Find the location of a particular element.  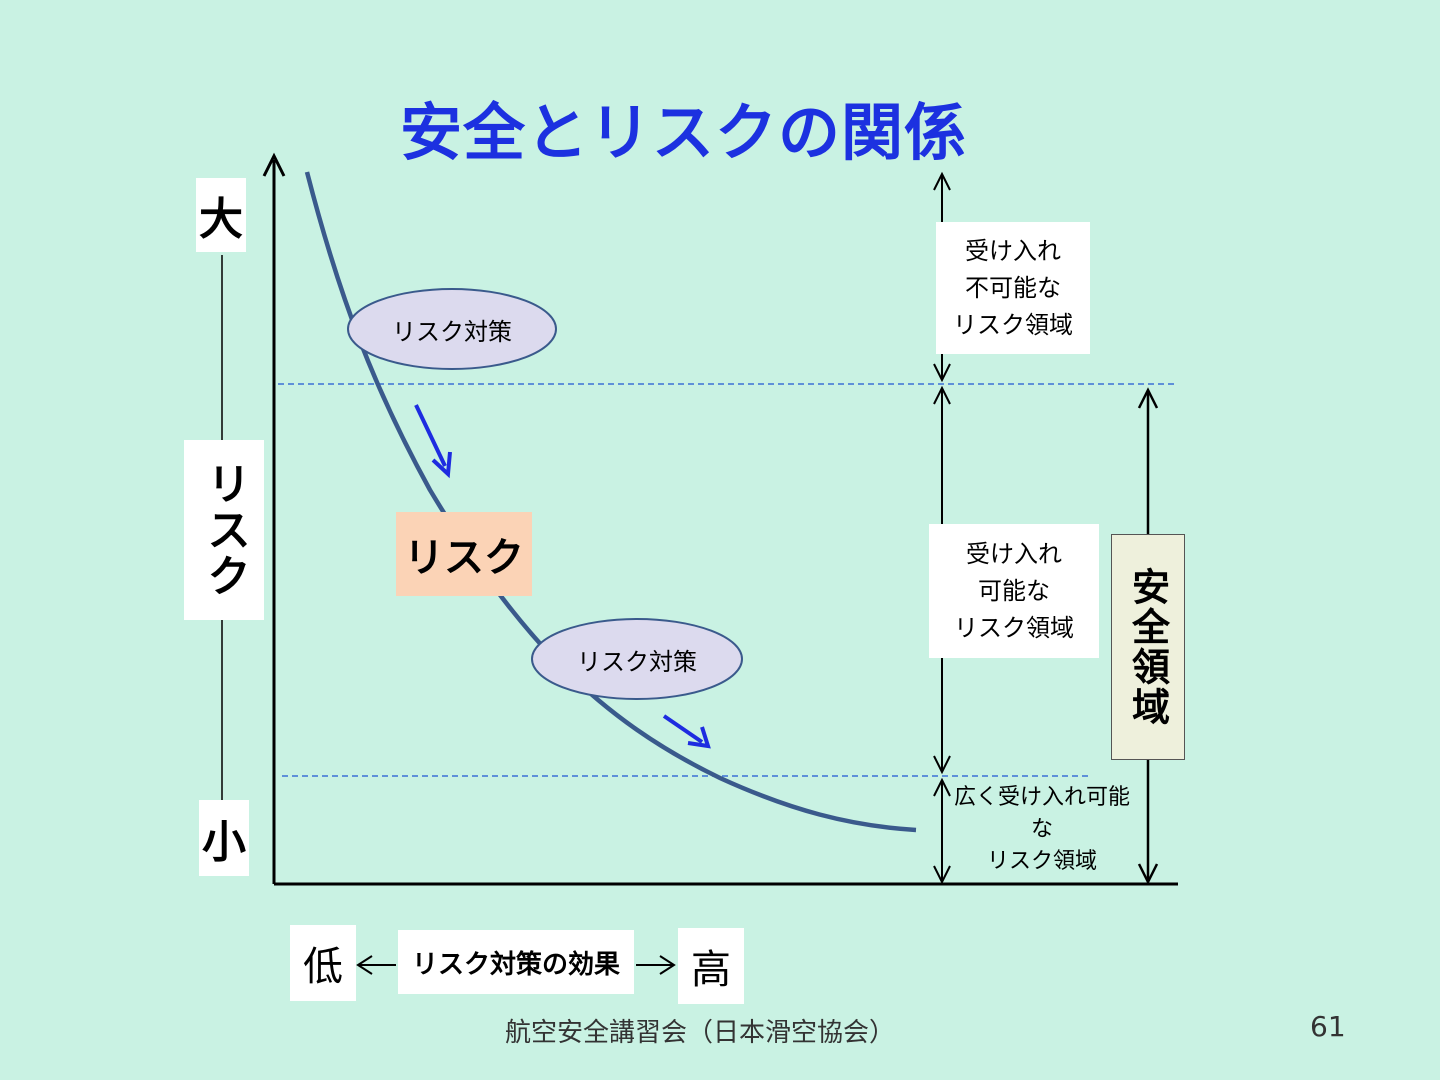

x-axis-high-label: 高 is located at coordinates (711, 966).